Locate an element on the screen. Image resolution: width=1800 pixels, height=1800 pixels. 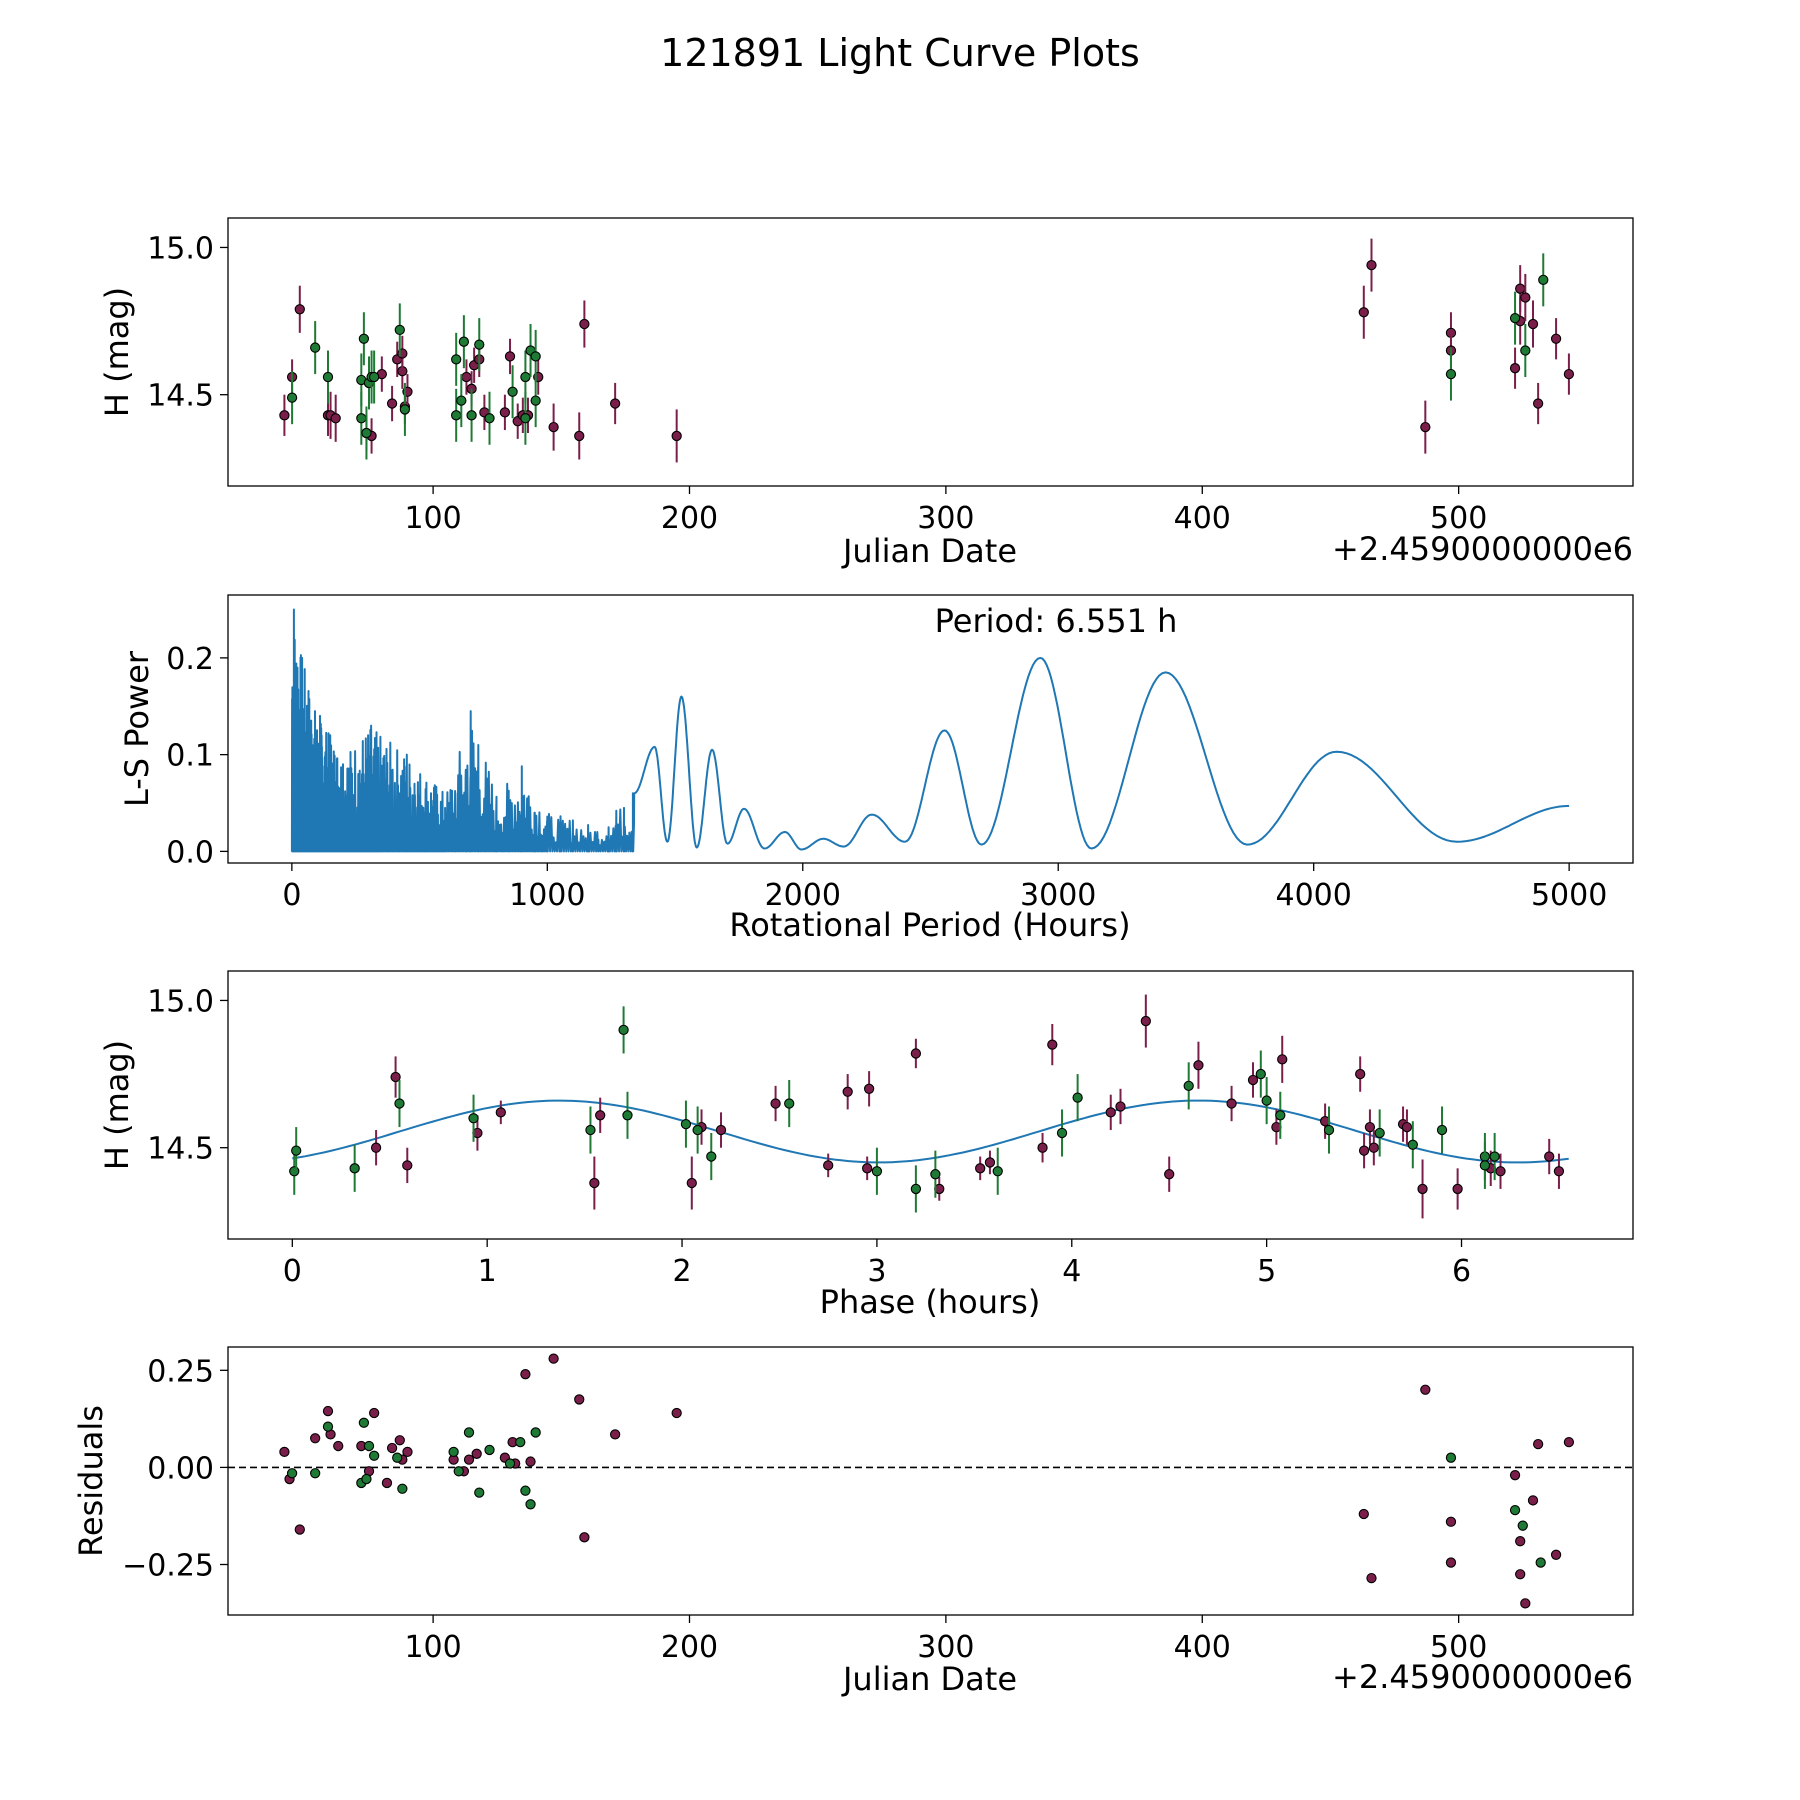
panel-phased-frame is located at coordinates (930, 1105).